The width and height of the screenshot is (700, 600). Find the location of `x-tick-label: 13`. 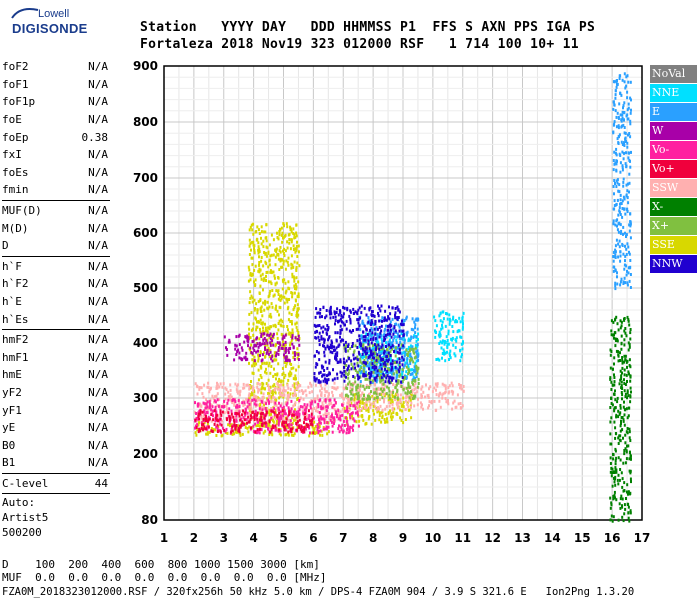

x-tick-label: 13 is located at coordinates (522, 538).